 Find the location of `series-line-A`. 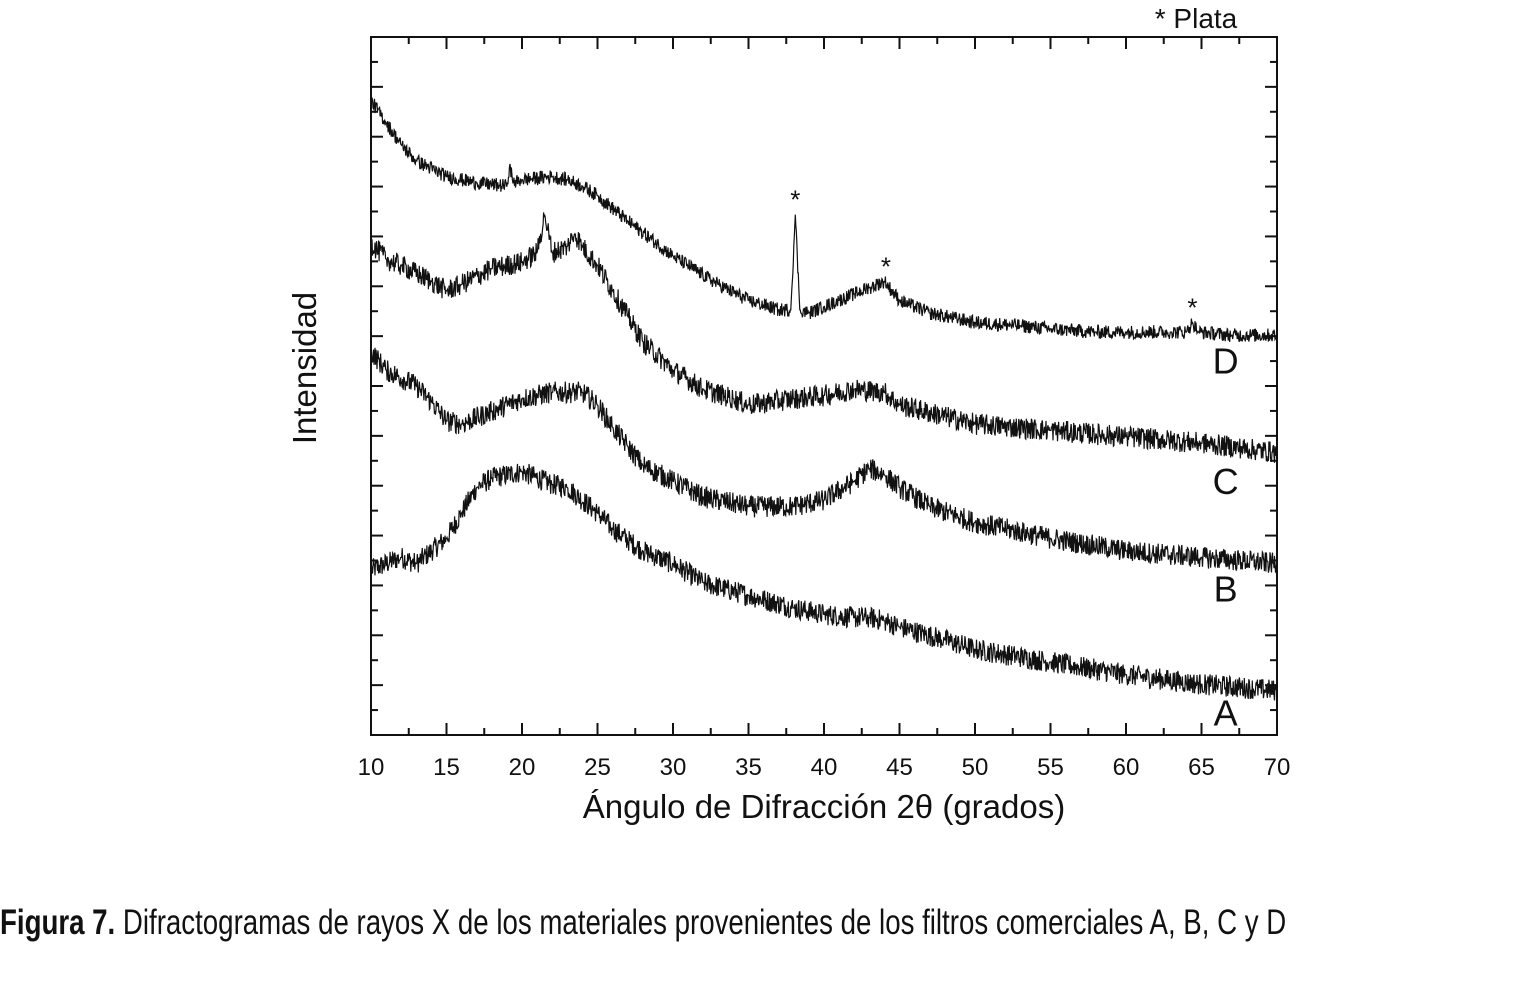

series-line-A is located at coordinates (824, 582).